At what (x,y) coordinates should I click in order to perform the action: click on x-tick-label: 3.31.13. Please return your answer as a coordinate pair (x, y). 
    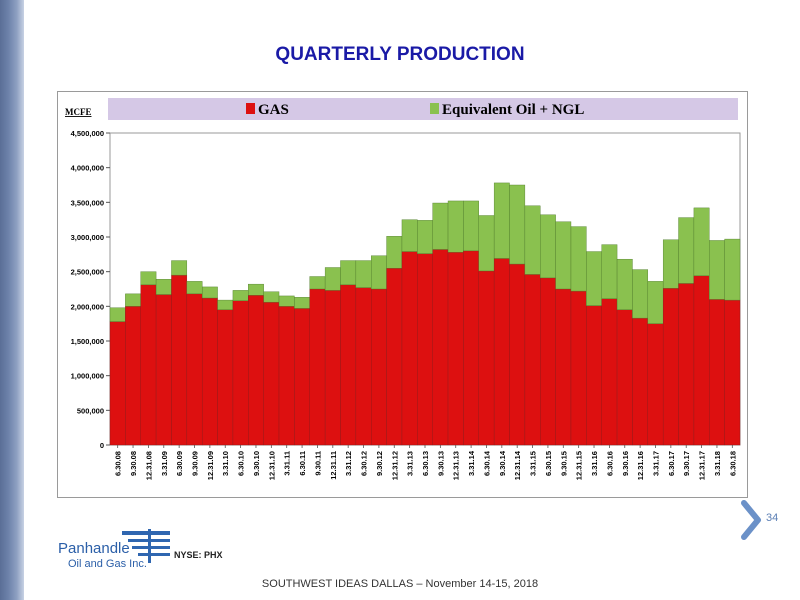
    Looking at the image, I should click on (410, 463).